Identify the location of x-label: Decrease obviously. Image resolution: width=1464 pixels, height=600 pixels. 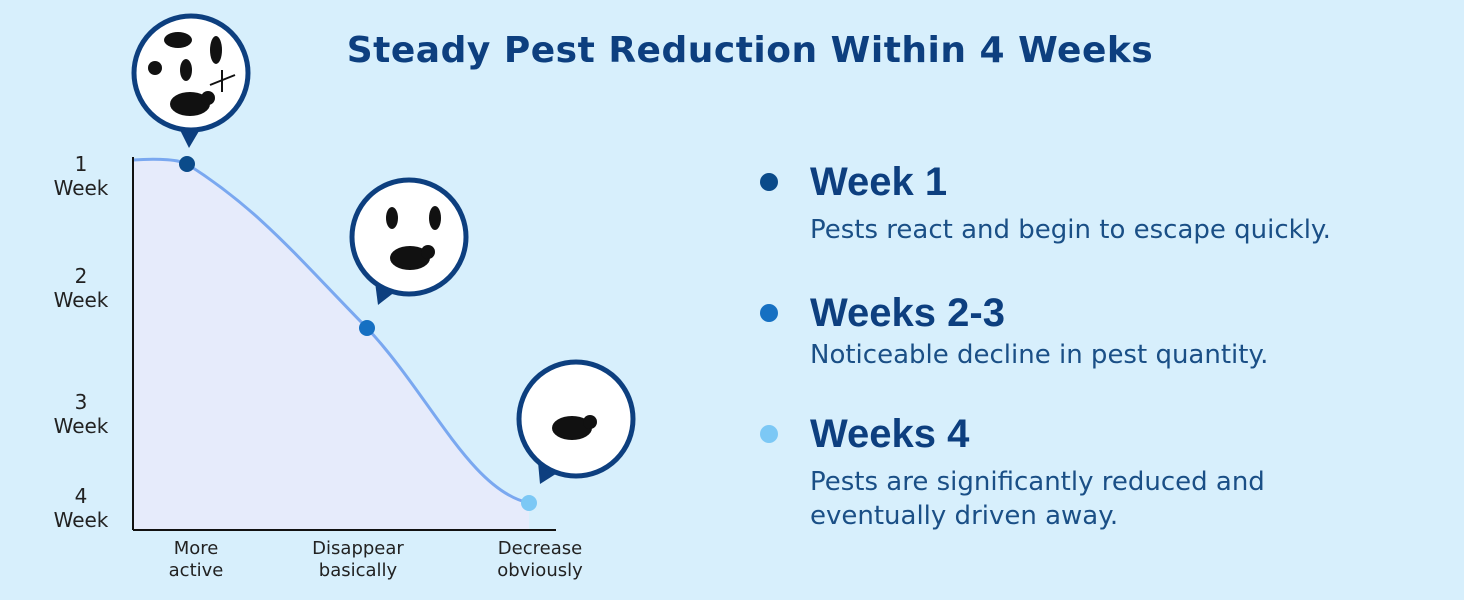
(540, 559).